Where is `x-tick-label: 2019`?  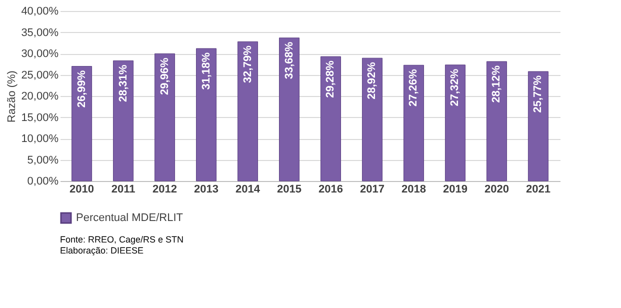 x-tick-label: 2019 is located at coordinates (455, 190).